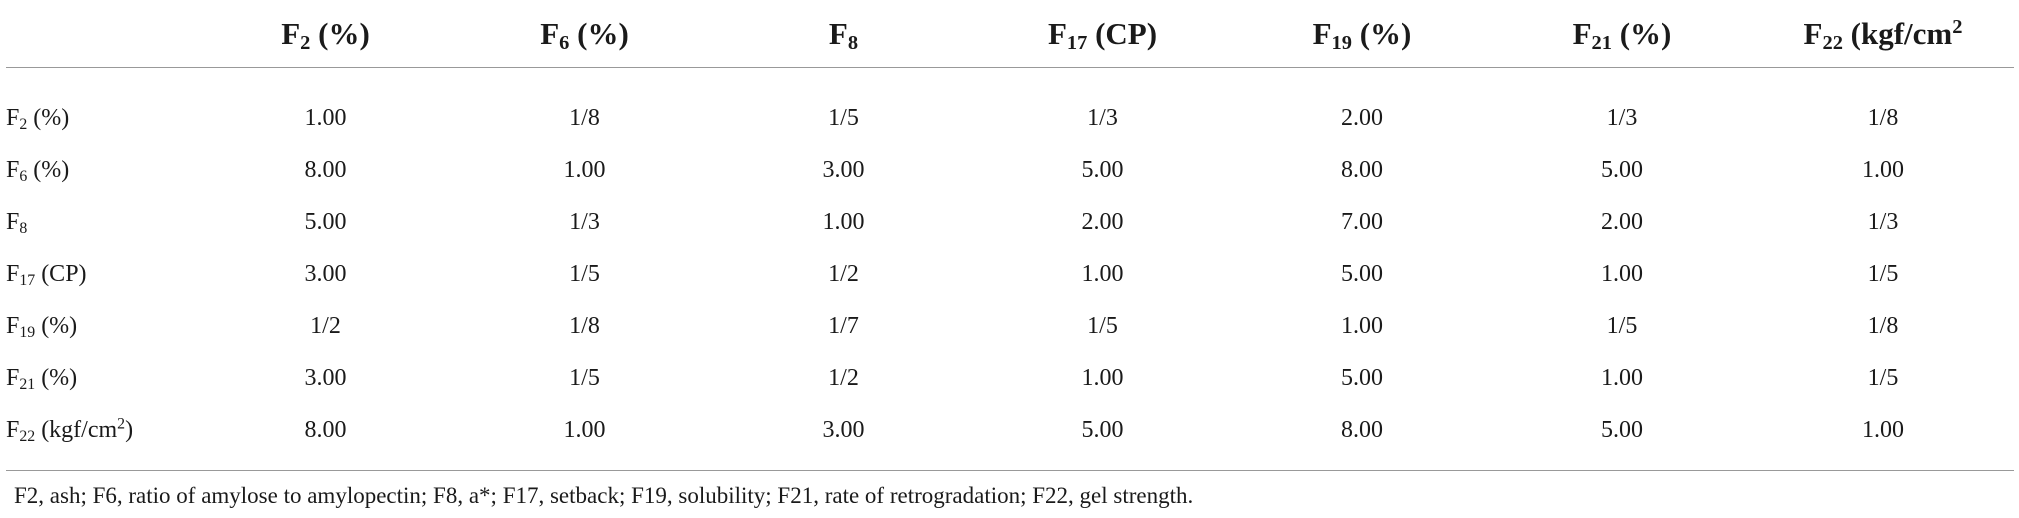 Image resolution: width=2019 pixels, height=518 pixels. I want to click on table-cell: 1/7, so click(843, 325).